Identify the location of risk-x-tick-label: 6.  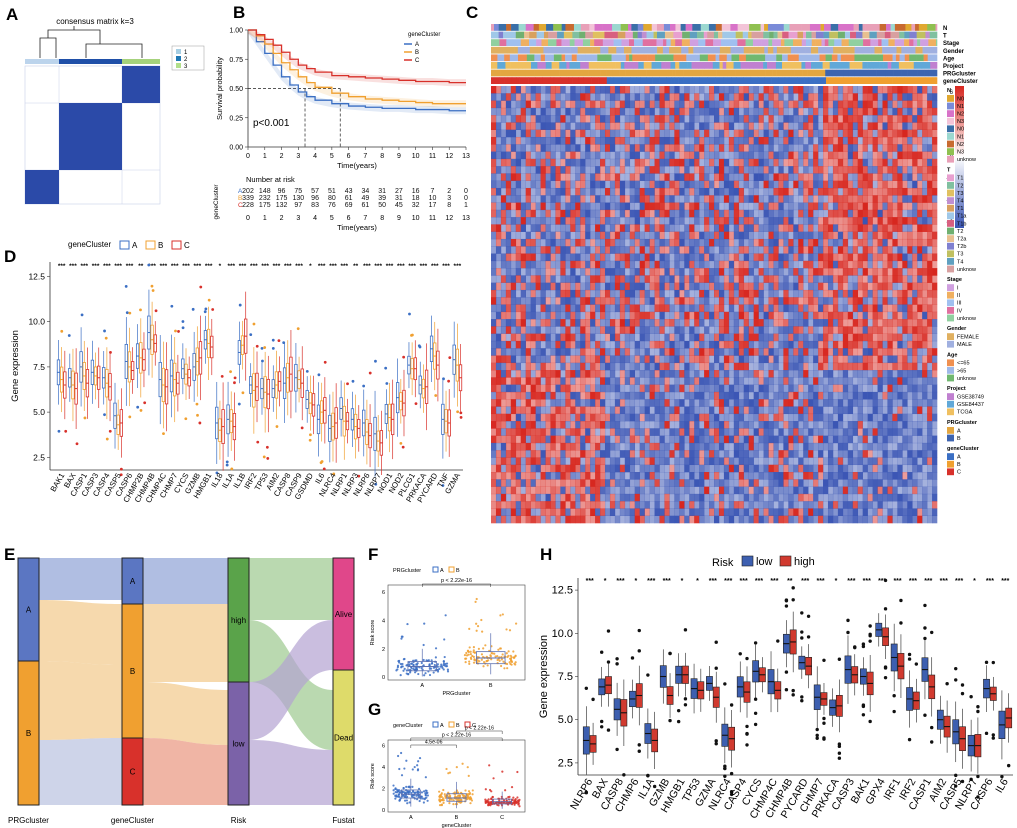
(349, 218).